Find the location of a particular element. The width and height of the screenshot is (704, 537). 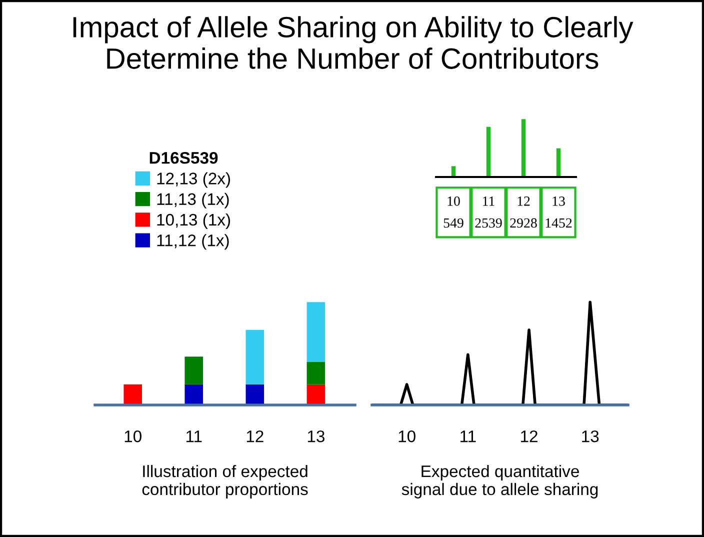

x-axis-title: Illustration of expected contributor proportions is located at coordinates (225, 481).